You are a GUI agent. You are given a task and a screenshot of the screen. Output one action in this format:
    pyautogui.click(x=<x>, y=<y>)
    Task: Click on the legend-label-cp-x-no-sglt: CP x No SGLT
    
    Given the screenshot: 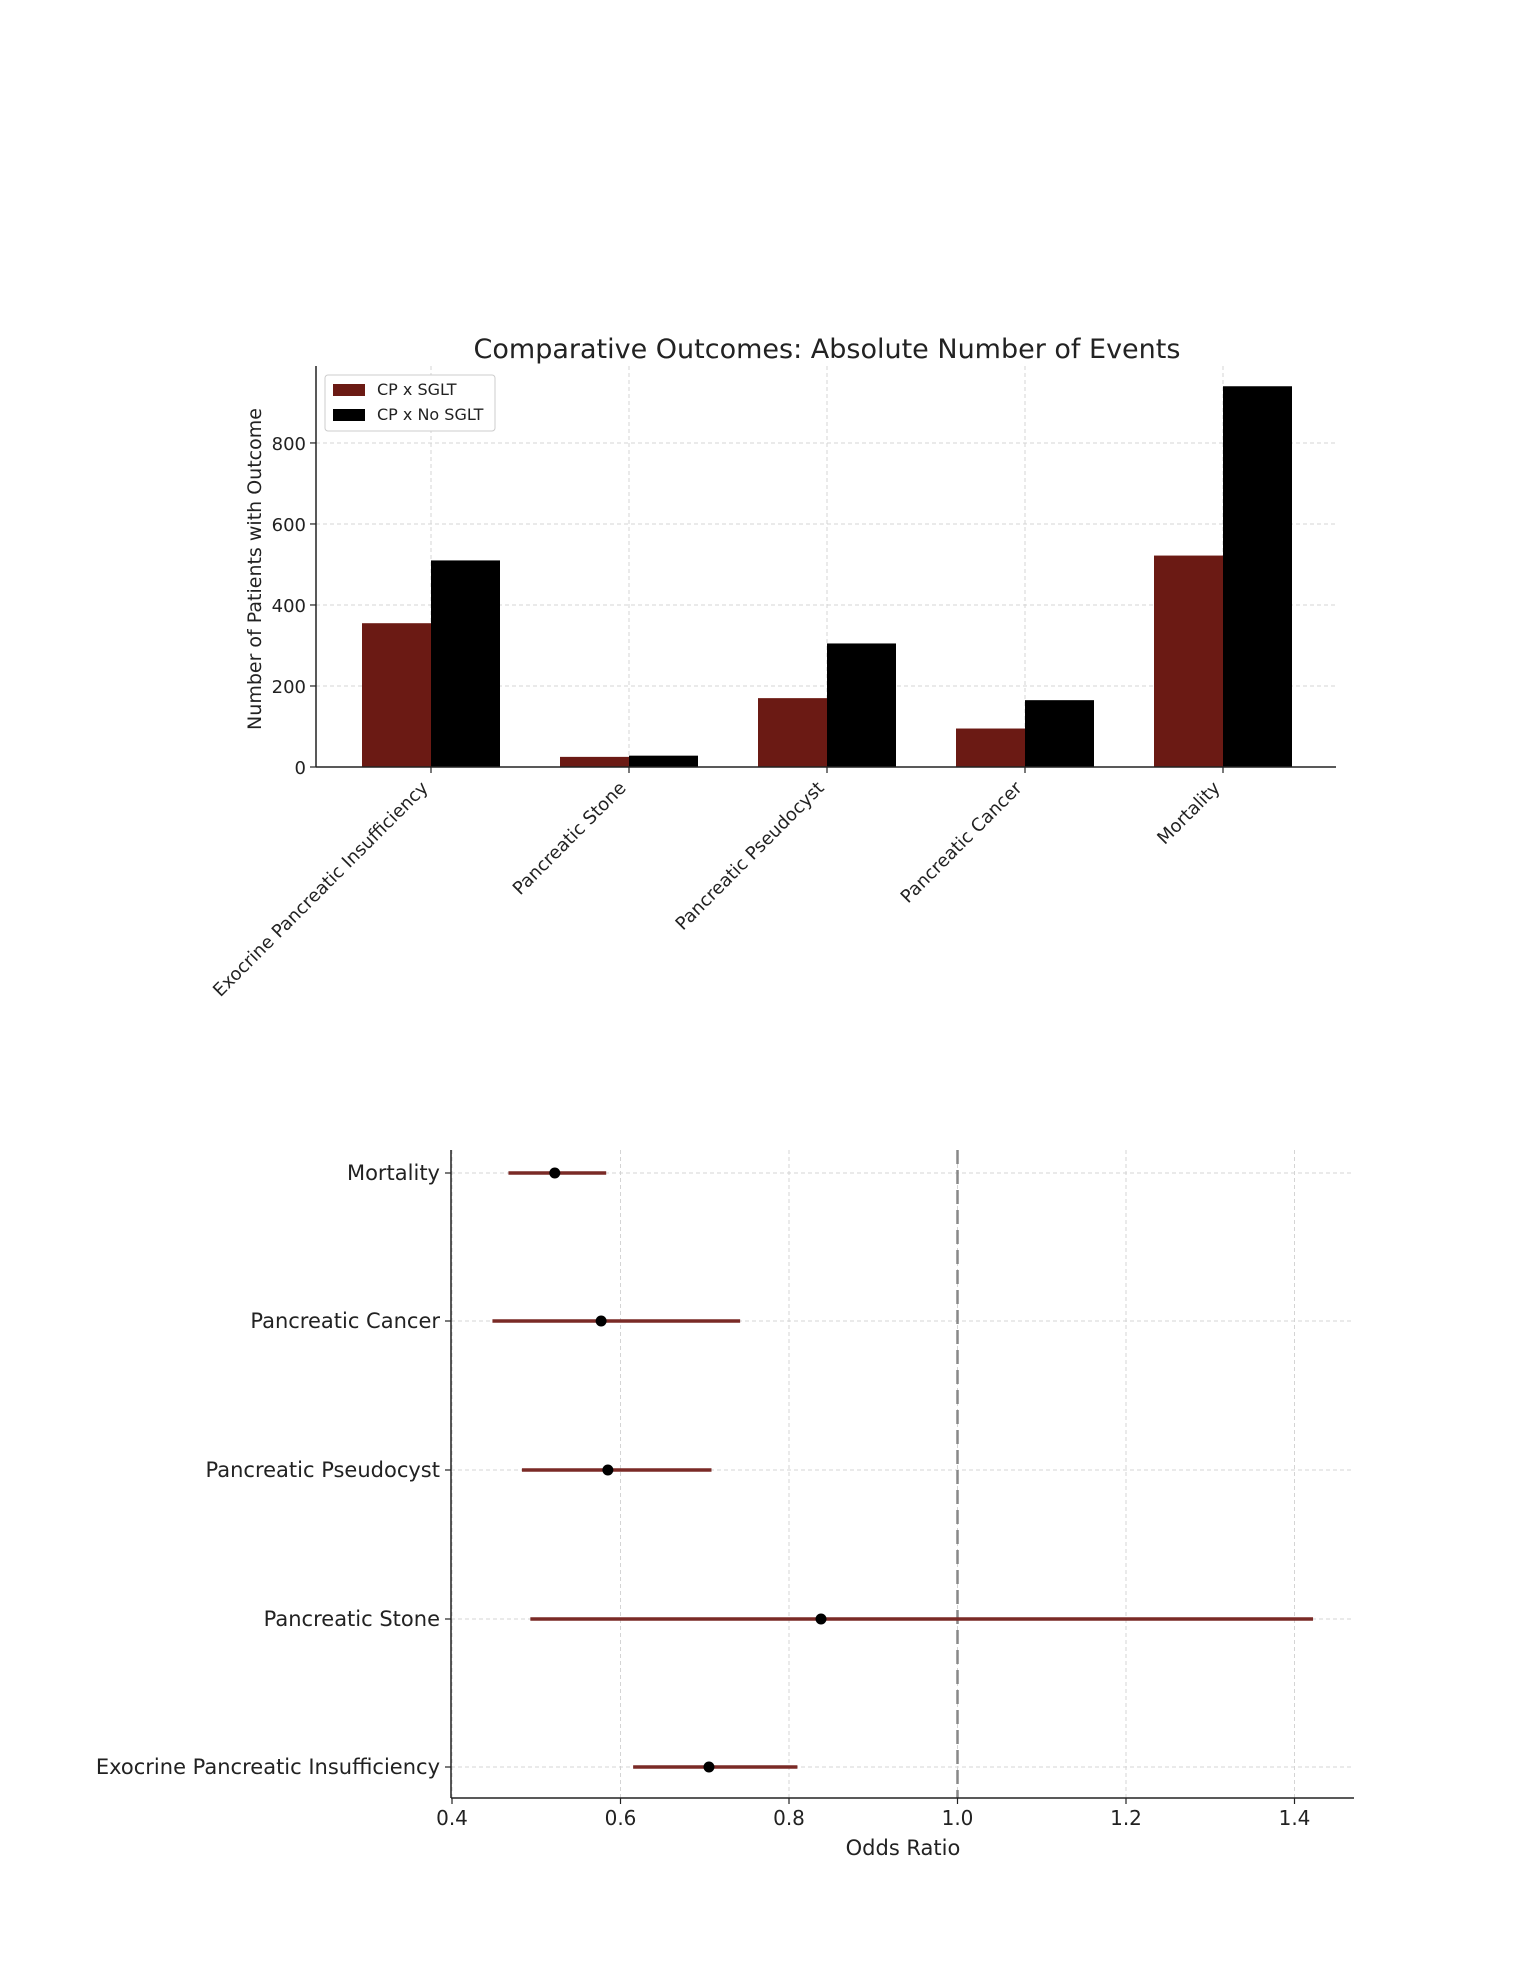 What is the action you would take?
    pyautogui.click(x=430, y=414)
    